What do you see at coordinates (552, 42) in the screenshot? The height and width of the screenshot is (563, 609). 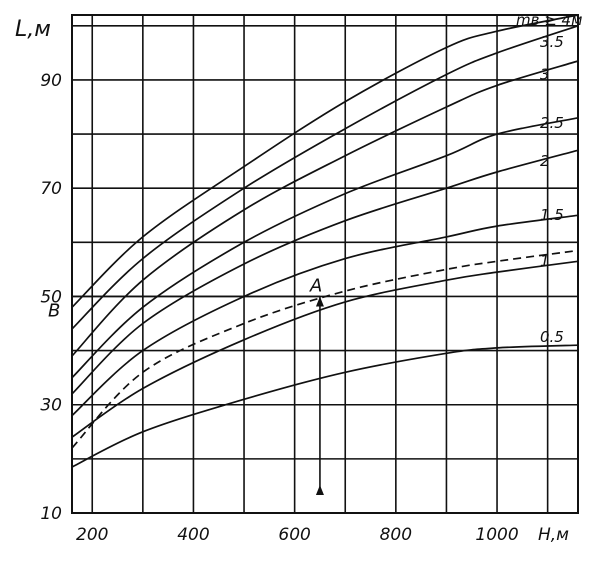 I see `series-label: 3.5` at bounding box center [552, 42].